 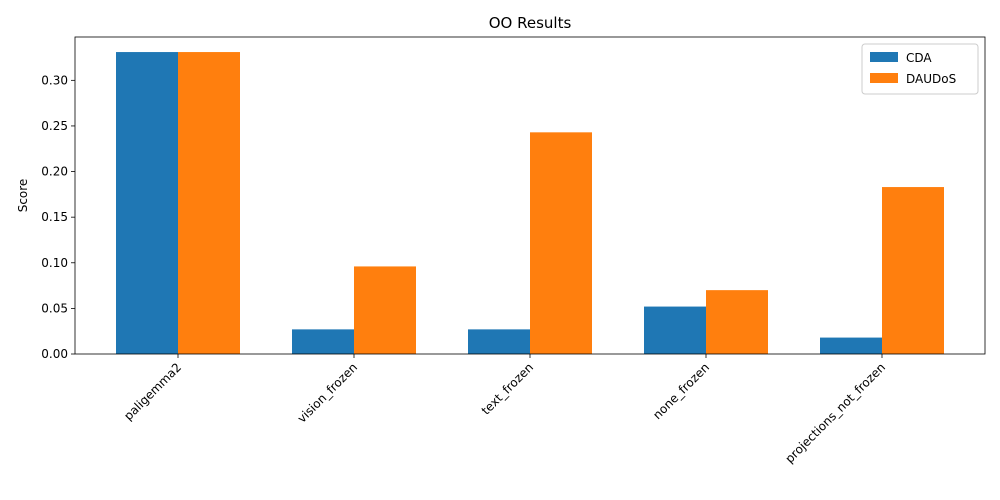 I want to click on x-tick-label: none_frozen, so click(x=681, y=391).